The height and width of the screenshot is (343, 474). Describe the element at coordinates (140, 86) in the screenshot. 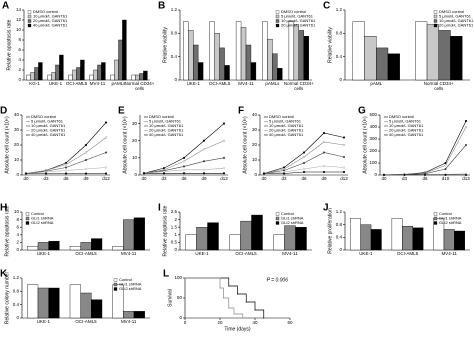

I see `x-tick-label: Normal CD34+ cells` at that location.